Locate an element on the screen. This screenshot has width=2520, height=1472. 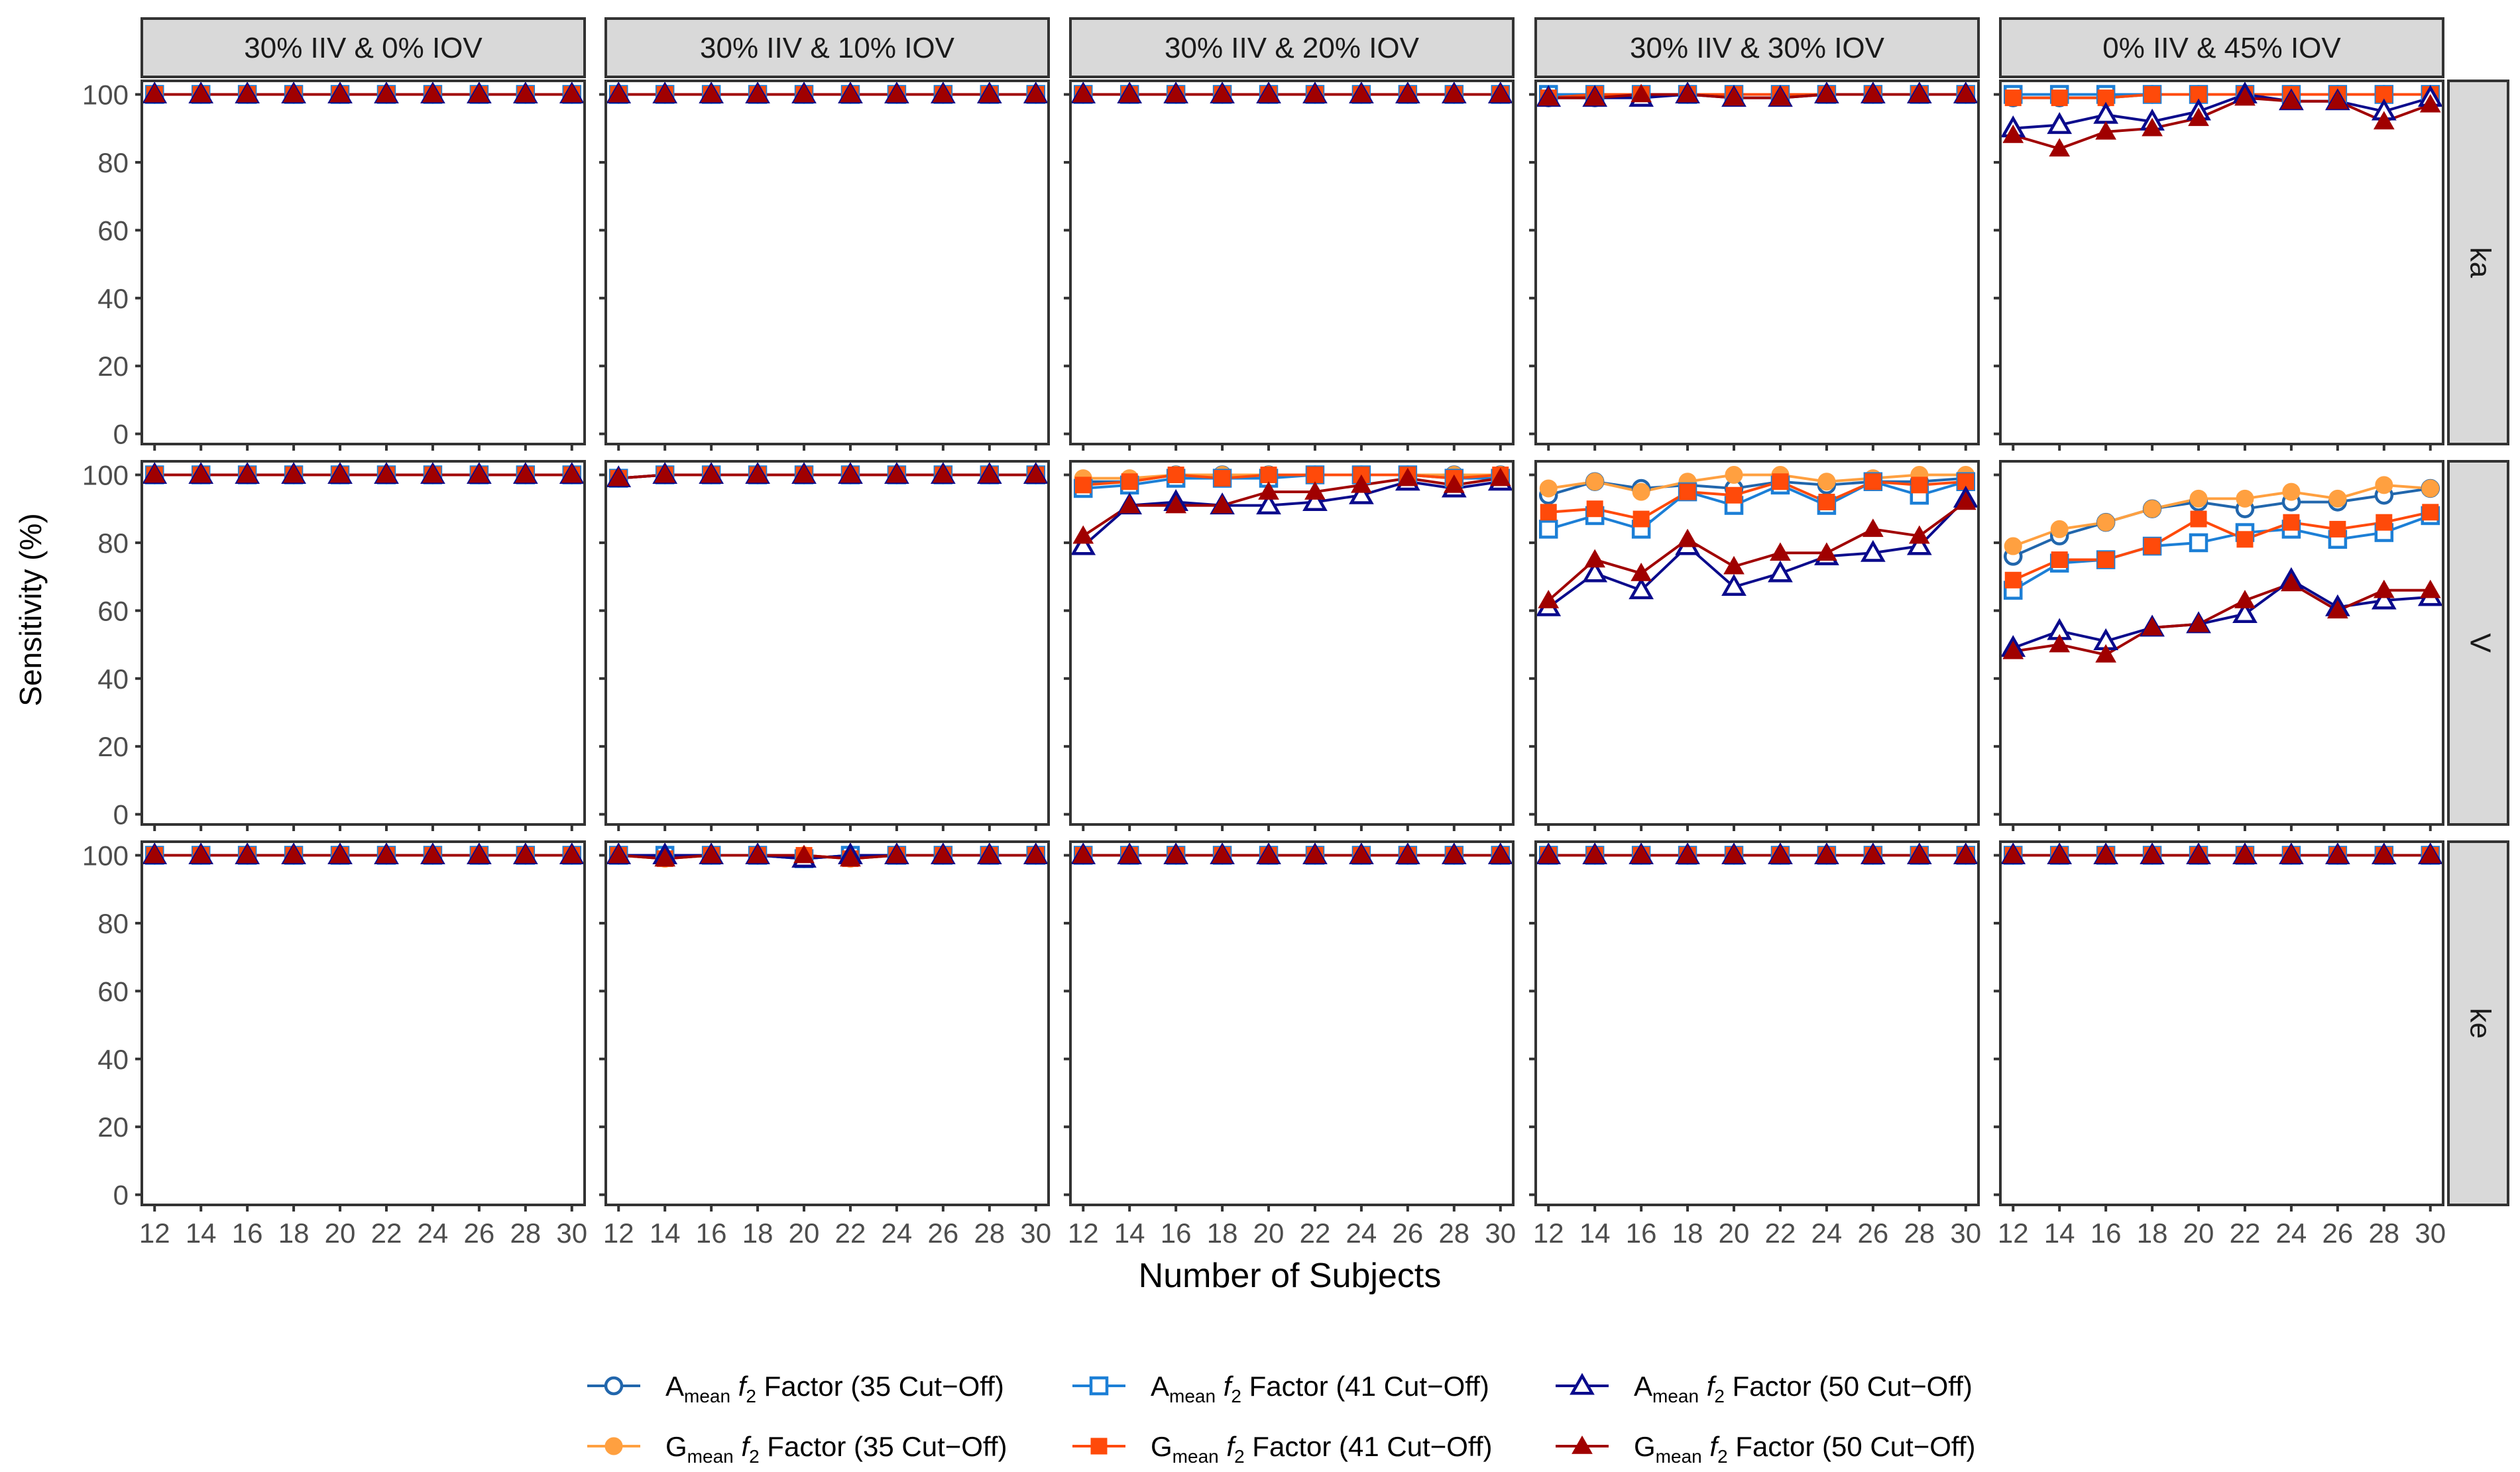
panel-v-30pct-iiv-and-0pct-iov: 0 20 40 60 80 100 is located at coordinates (334, 645).